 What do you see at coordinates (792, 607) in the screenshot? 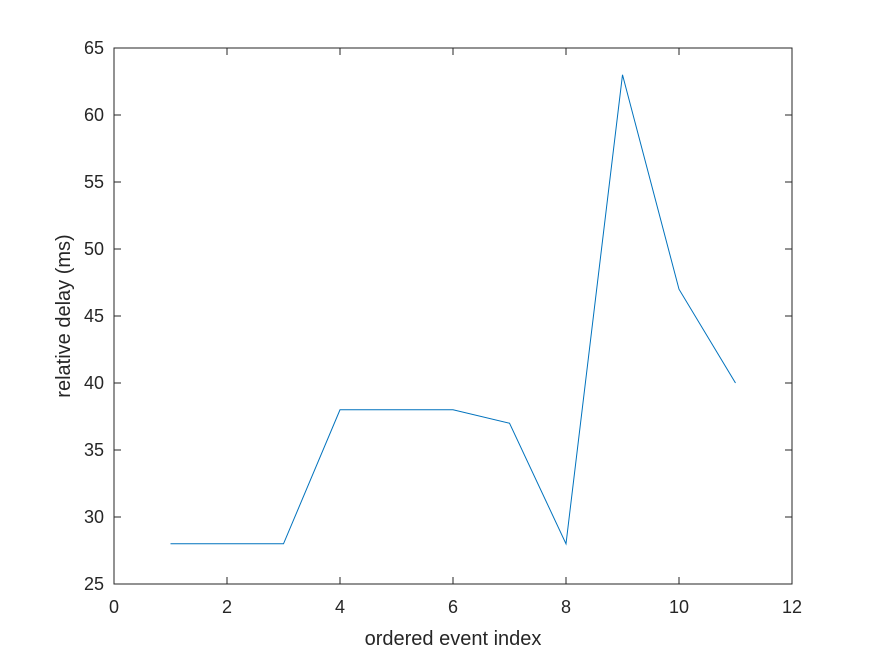
I see `x-tick-label: 12` at bounding box center [792, 607].